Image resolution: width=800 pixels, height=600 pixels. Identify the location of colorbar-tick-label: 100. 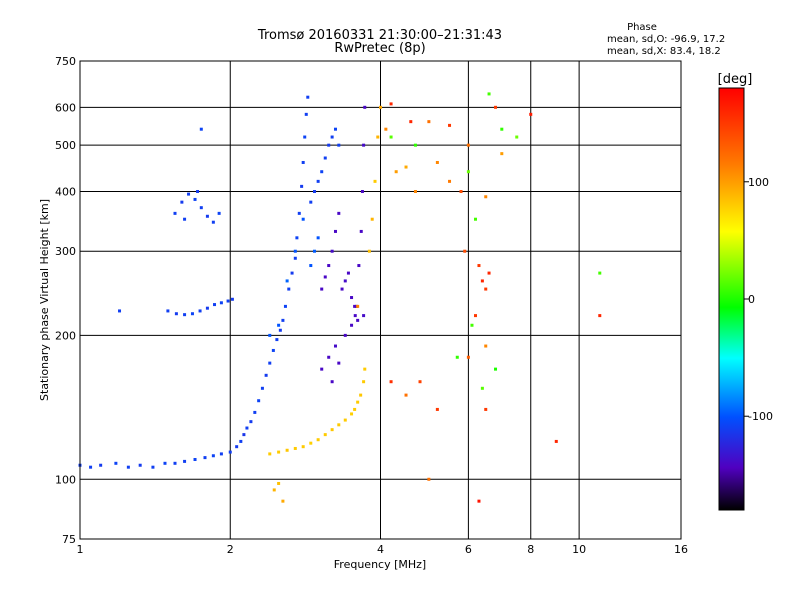
(758, 182).